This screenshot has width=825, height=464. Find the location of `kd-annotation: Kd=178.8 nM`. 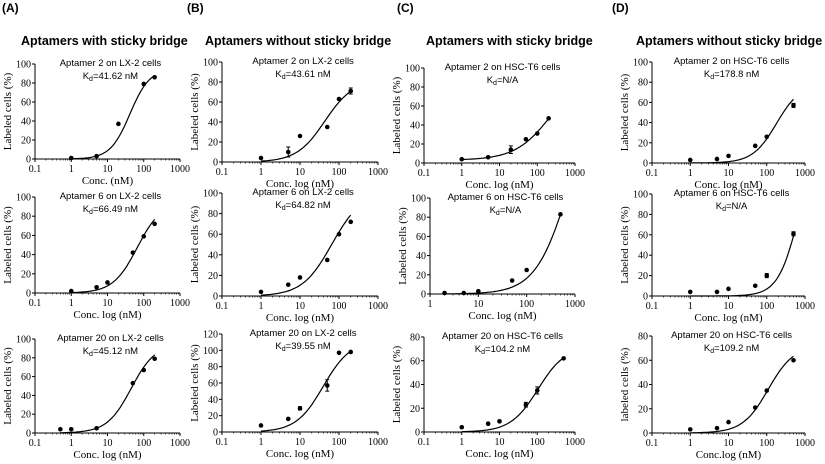

kd-annotation: Kd=178.8 nM is located at coordinates (731, 75).